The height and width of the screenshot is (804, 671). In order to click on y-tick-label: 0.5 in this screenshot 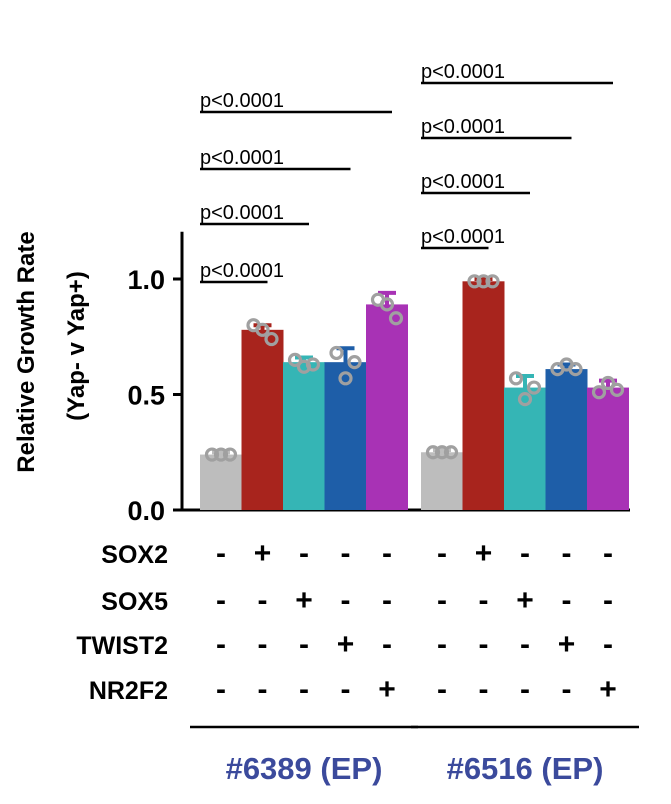, I will do `click(146, 396)`.